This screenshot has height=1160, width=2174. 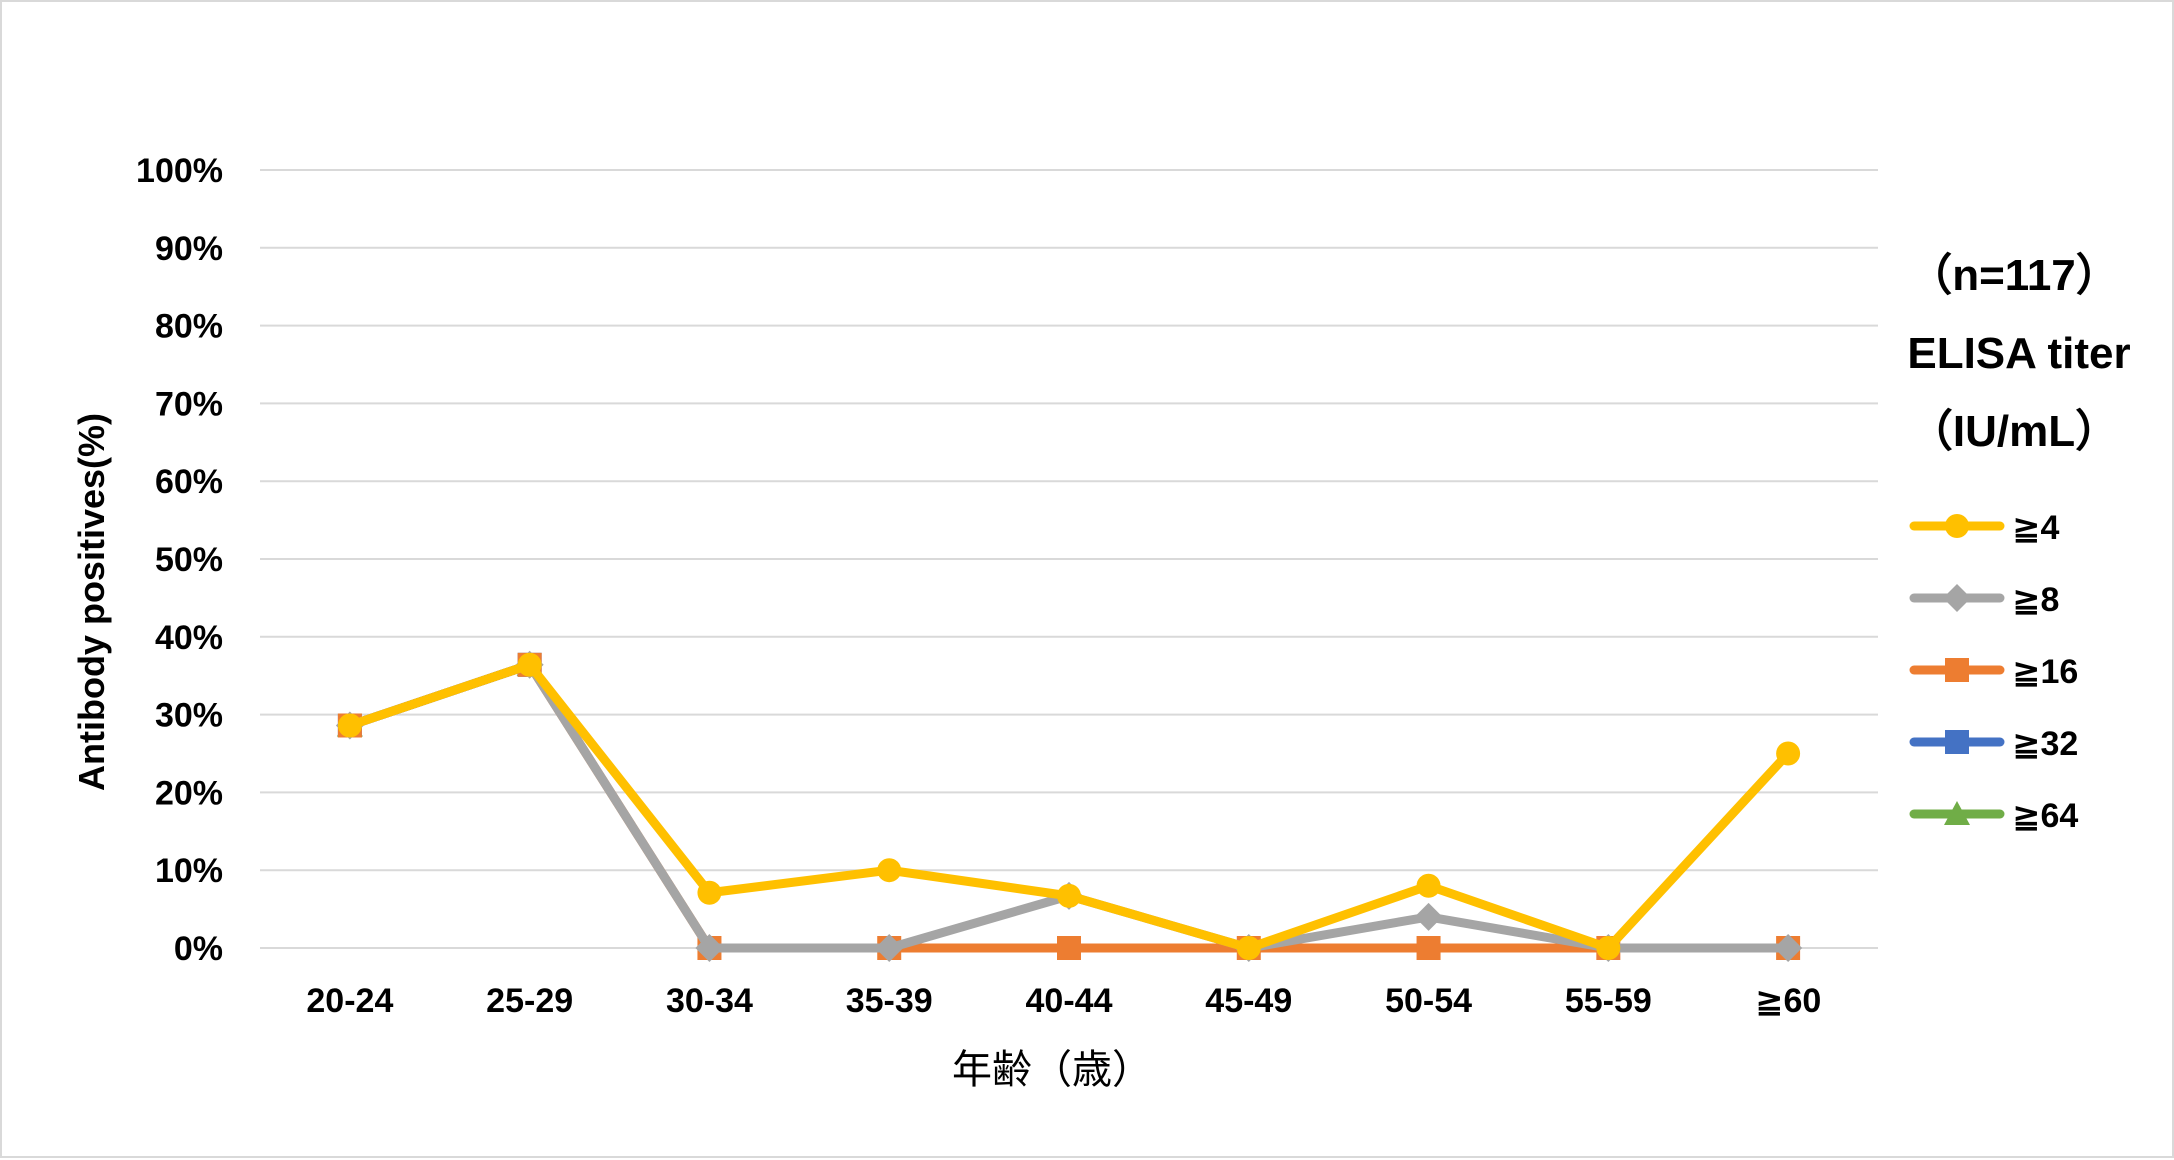 I want to click on legend-label: ≧4, so click(x=2035, y=528).